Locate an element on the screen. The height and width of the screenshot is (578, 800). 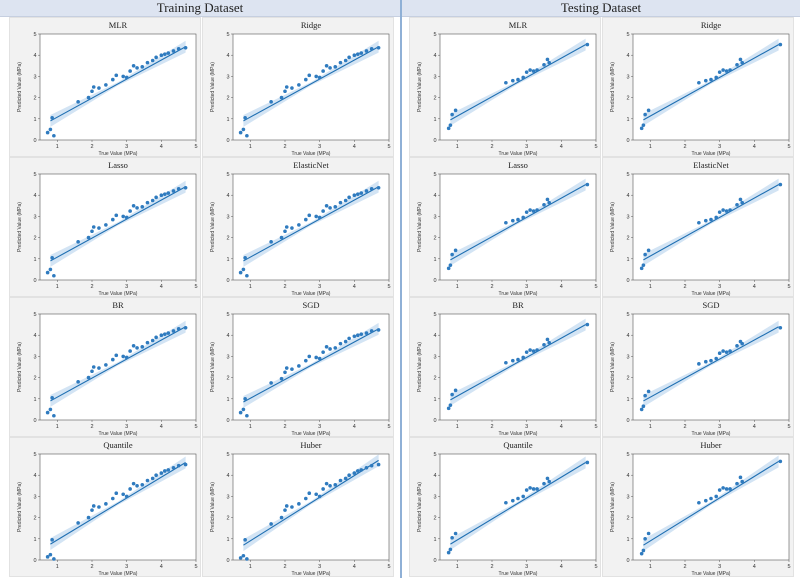
y-axis-label: Predicted Value (MPa) is located at coordinates (613, 227).